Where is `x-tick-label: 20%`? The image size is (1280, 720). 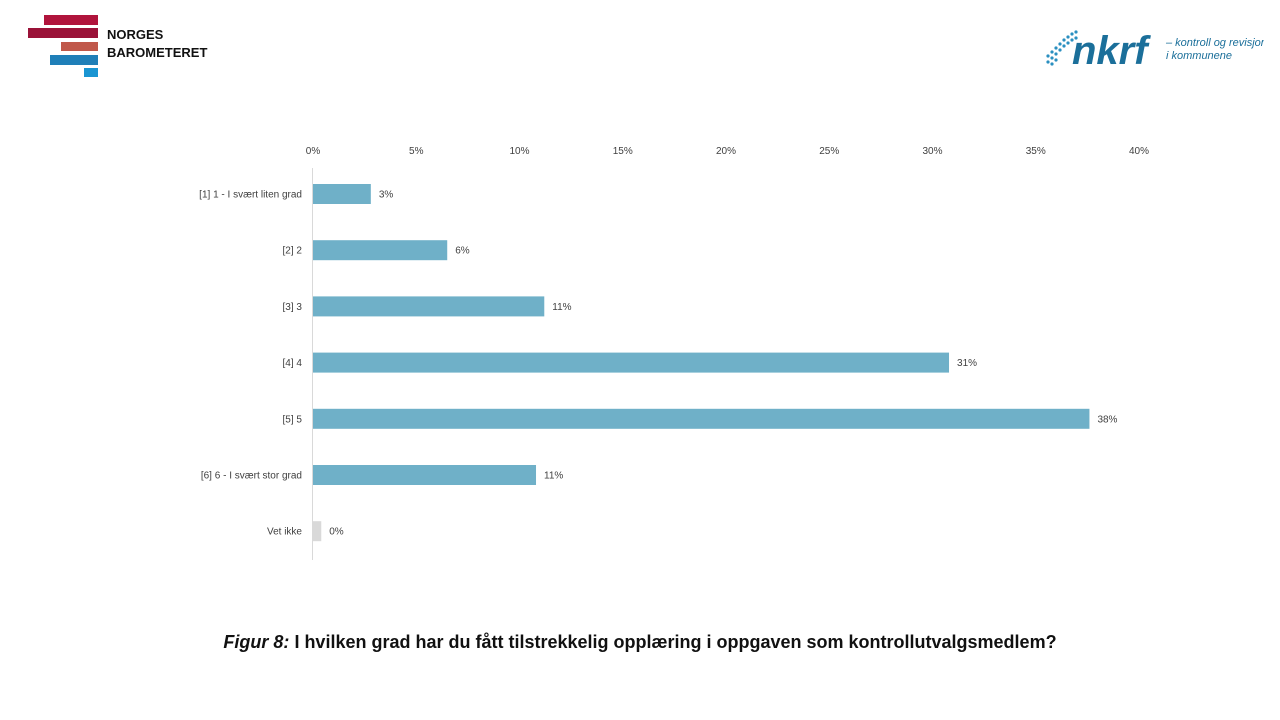
x-tick-label: 20% is located at coordinates (726, 151).